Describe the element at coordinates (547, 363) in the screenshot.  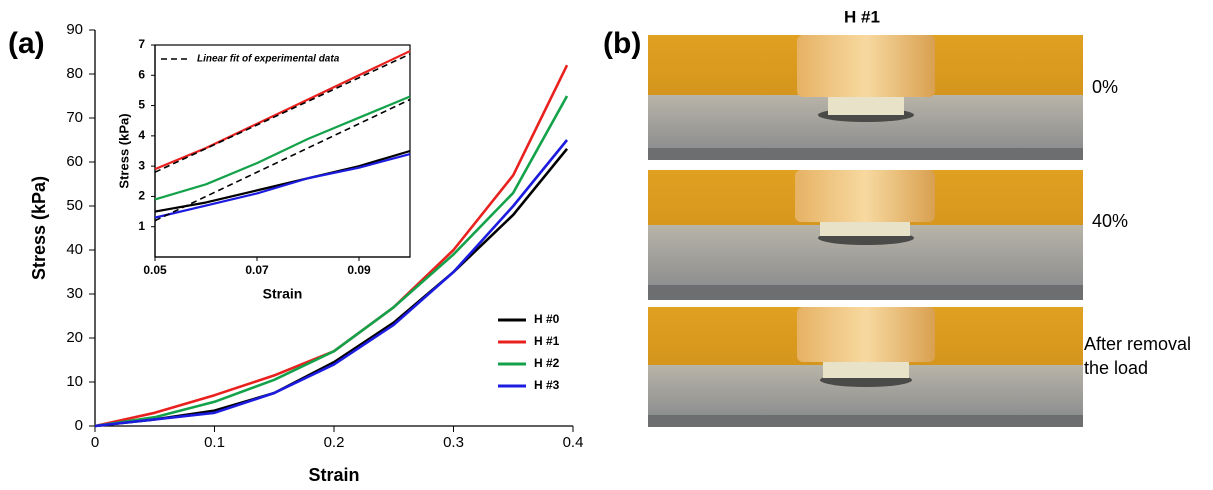
I see `legend-label: H #2` at that location.